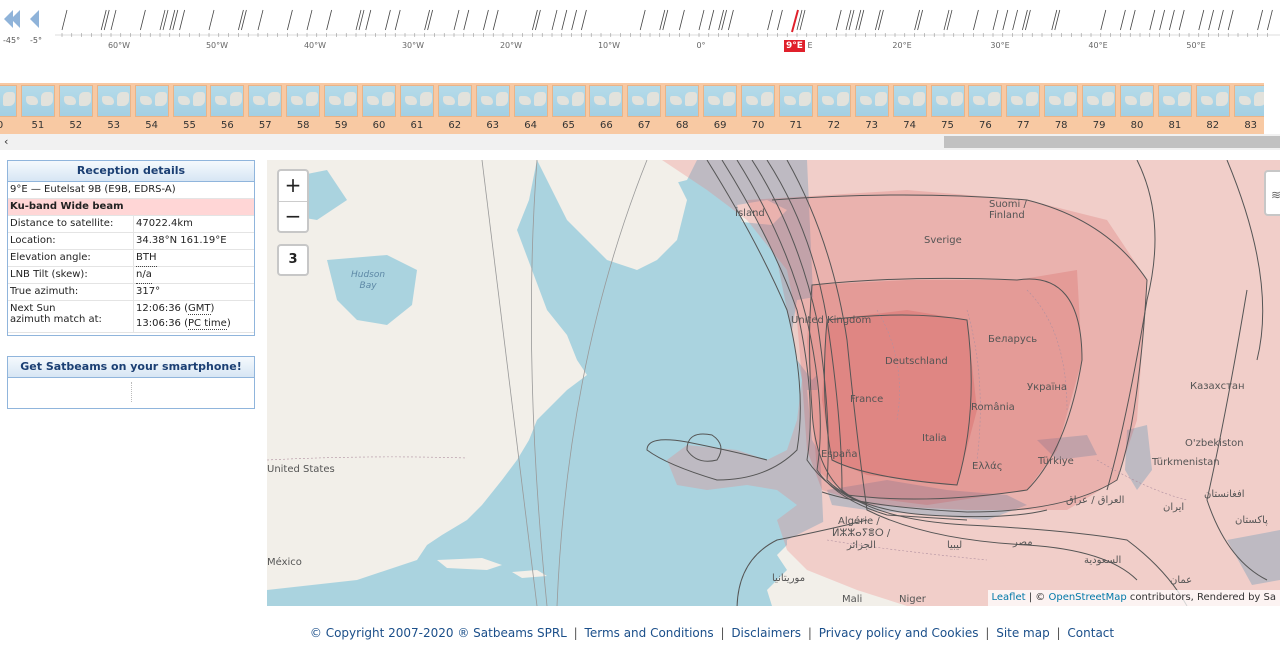  Describe the element at coordinates (649, 633) in the screenshot. I see `terms-link: Terms and Conditions` at that location.